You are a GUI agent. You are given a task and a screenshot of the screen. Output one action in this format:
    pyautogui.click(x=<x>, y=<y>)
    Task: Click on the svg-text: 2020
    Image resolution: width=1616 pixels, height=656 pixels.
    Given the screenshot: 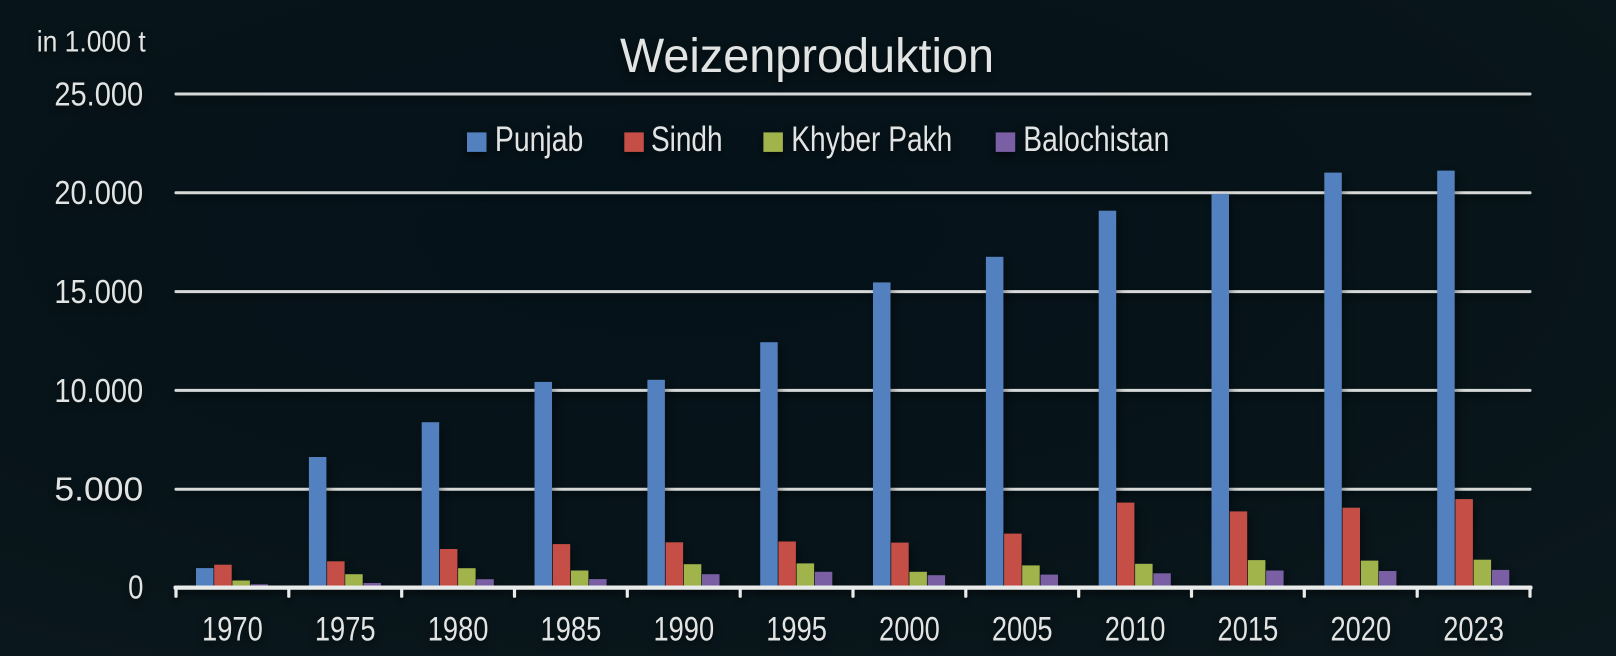 What is the action you would take?
    pyautogui.click(x=1360, y=630)
    